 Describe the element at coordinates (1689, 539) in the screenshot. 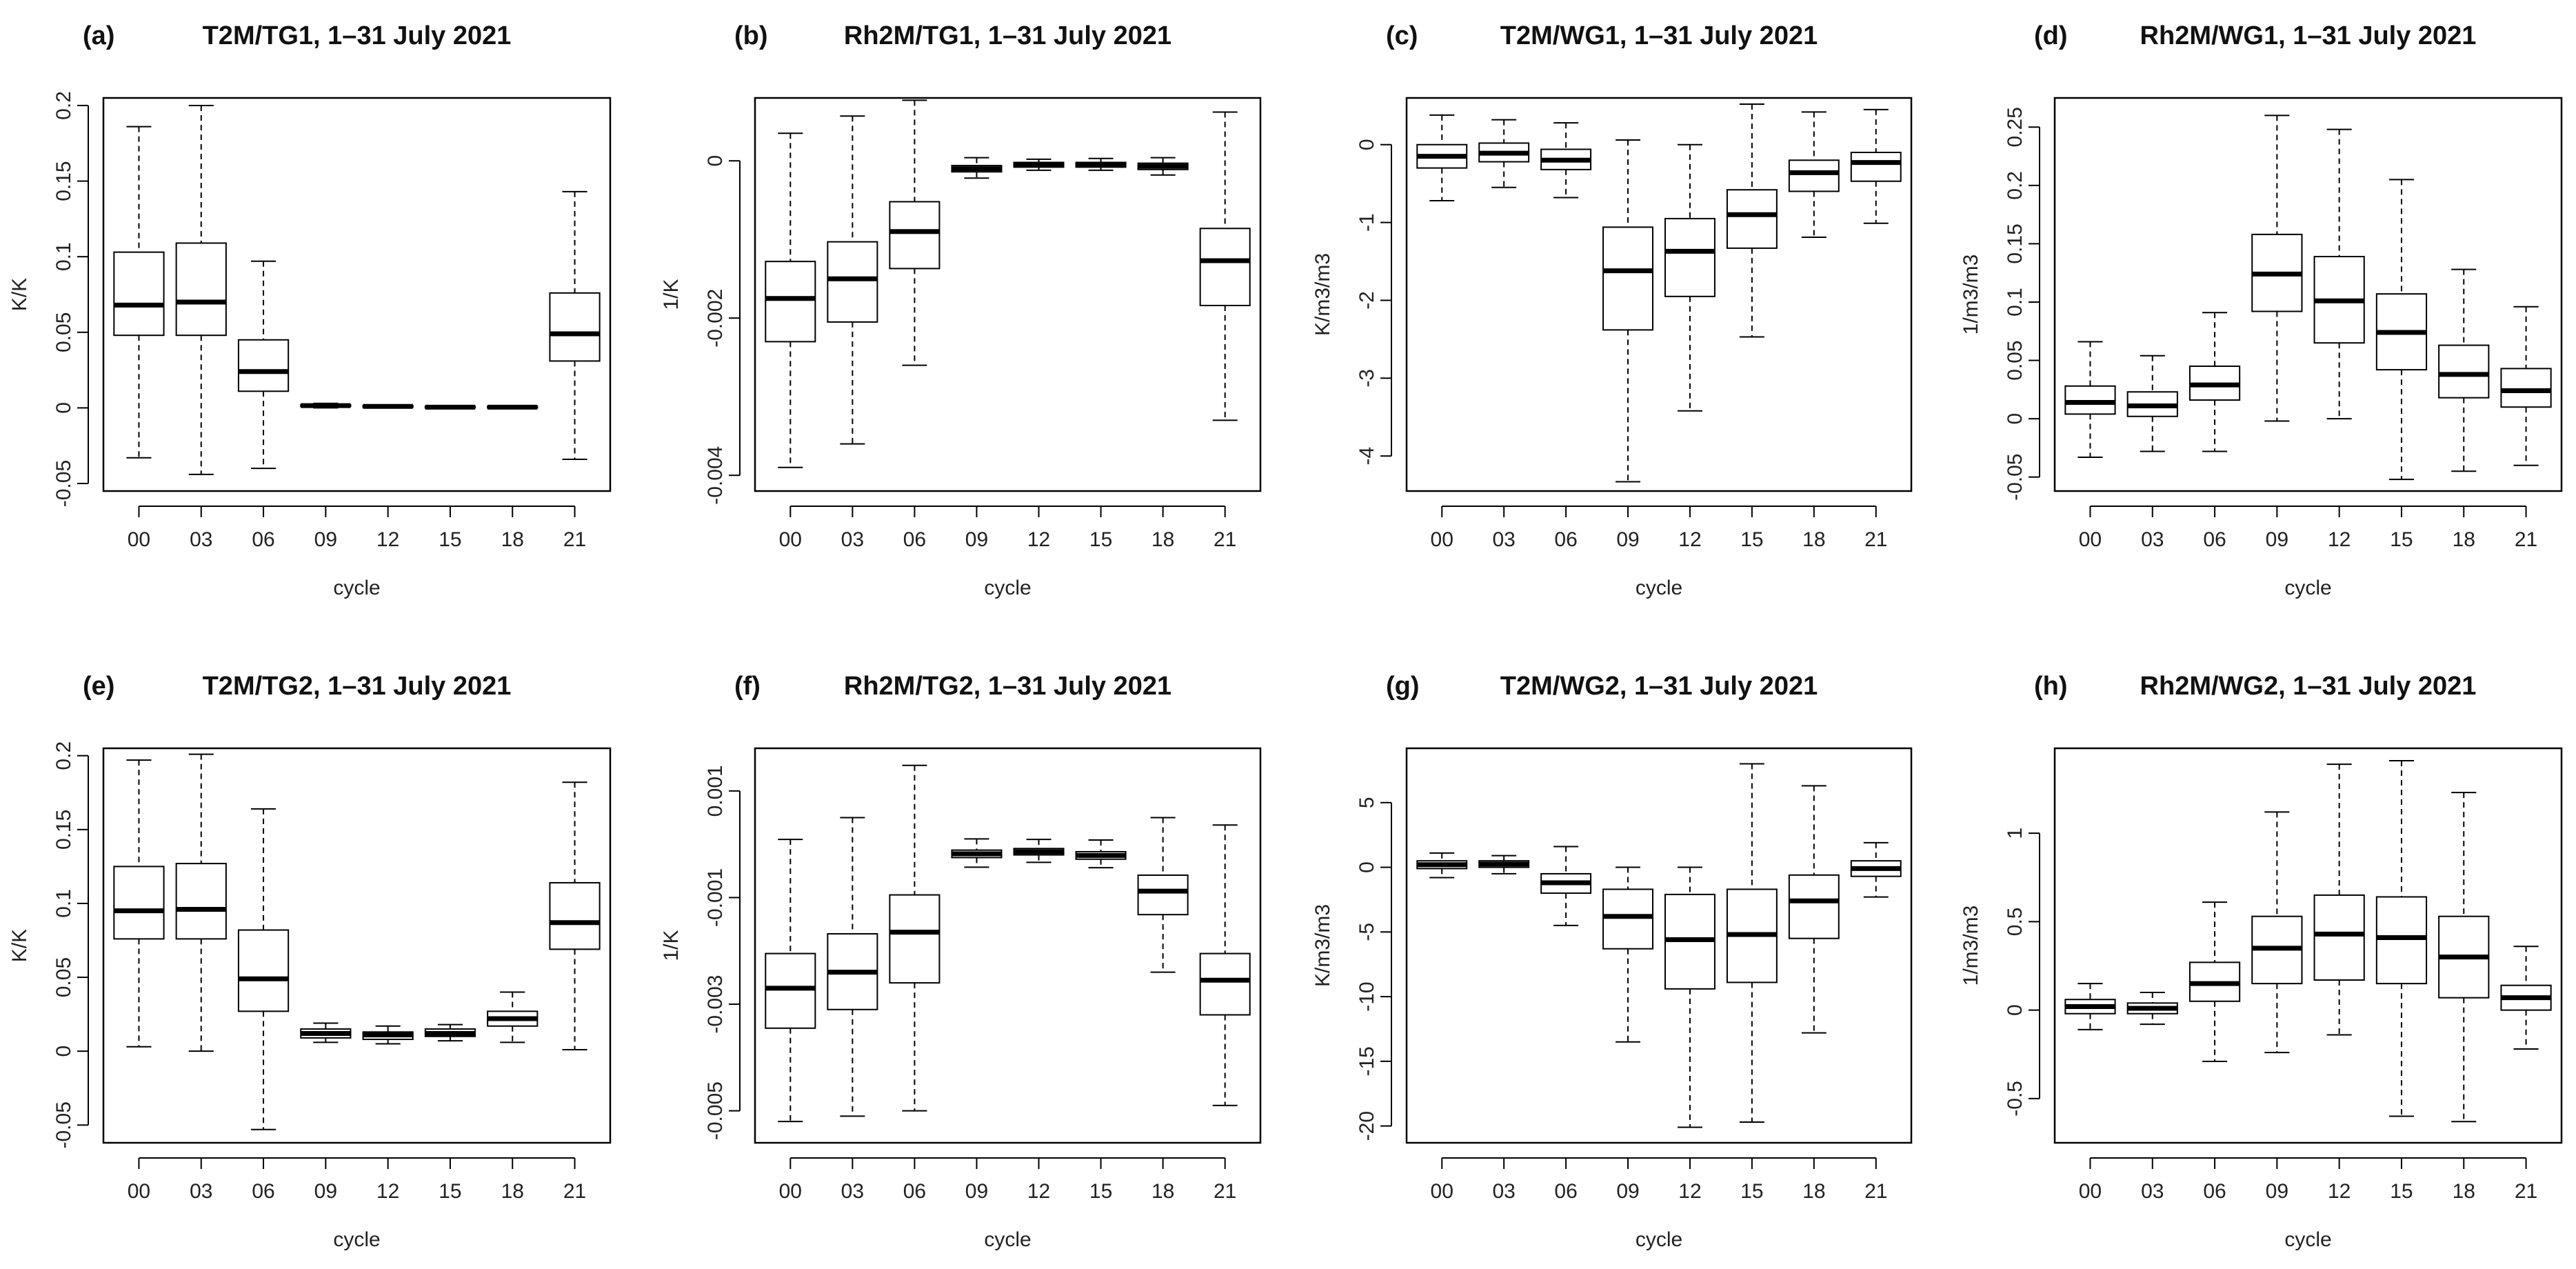

I see `x-tick-label: 12` at that location.